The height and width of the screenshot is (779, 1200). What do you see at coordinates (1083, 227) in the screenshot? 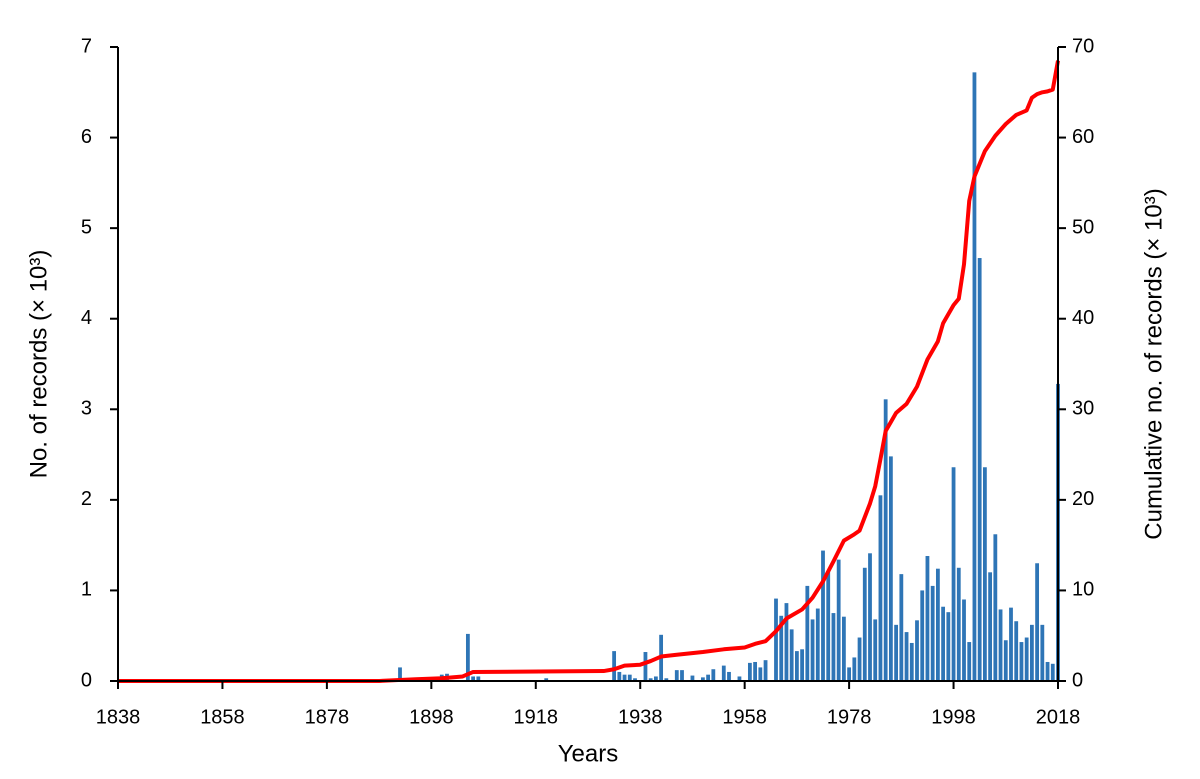
I see `y2-tick-label: 50` at bounding box center [1083, 227].